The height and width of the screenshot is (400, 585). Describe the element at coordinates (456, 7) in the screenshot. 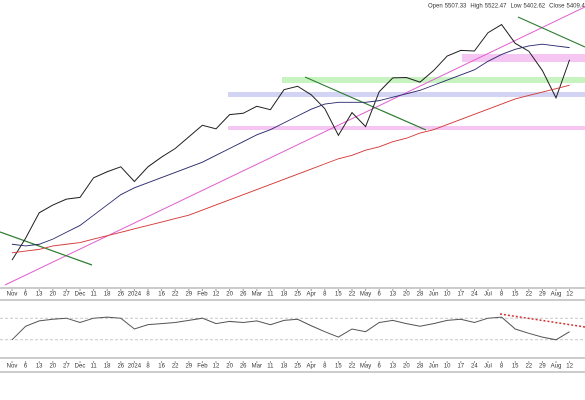

I see `header-value: 5507.33` at that location.